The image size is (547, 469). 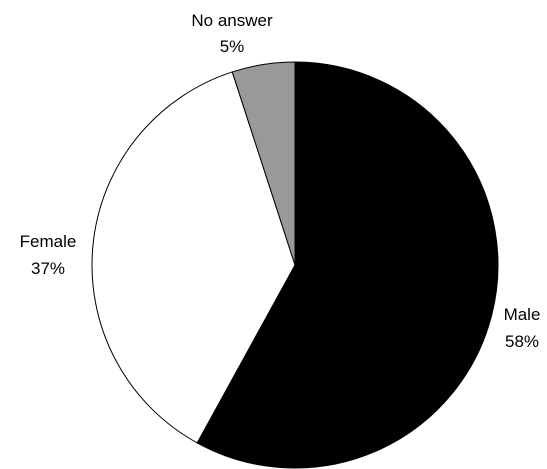 I want to click on slice-value-female: 37%, so click(x=48, y=268).